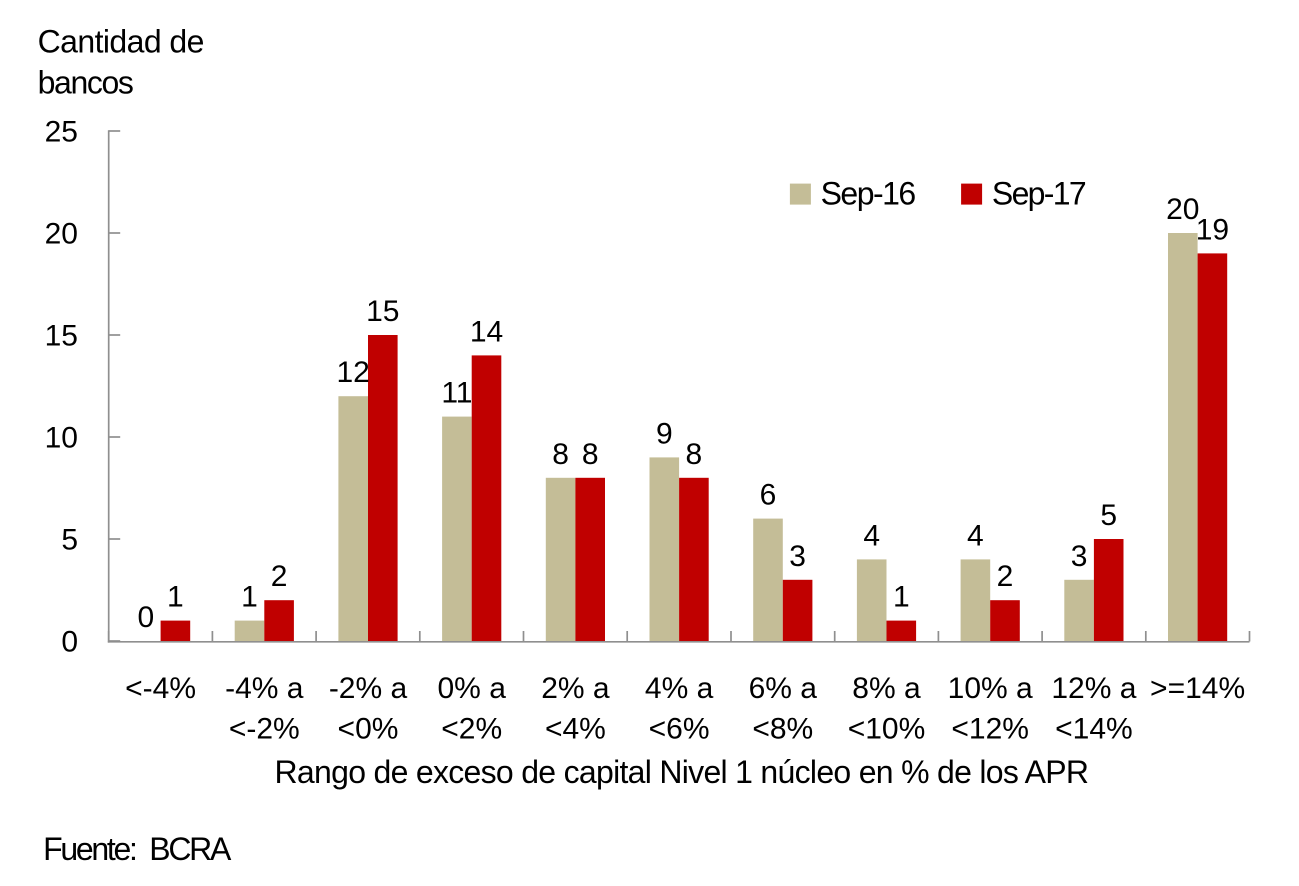 The width and height of the screenshot is (1299, 886). What do you see at coordinates (1197, 688) in the screenshot?
I see `svg-text: >=14%` at bounding box center [1197, 688].